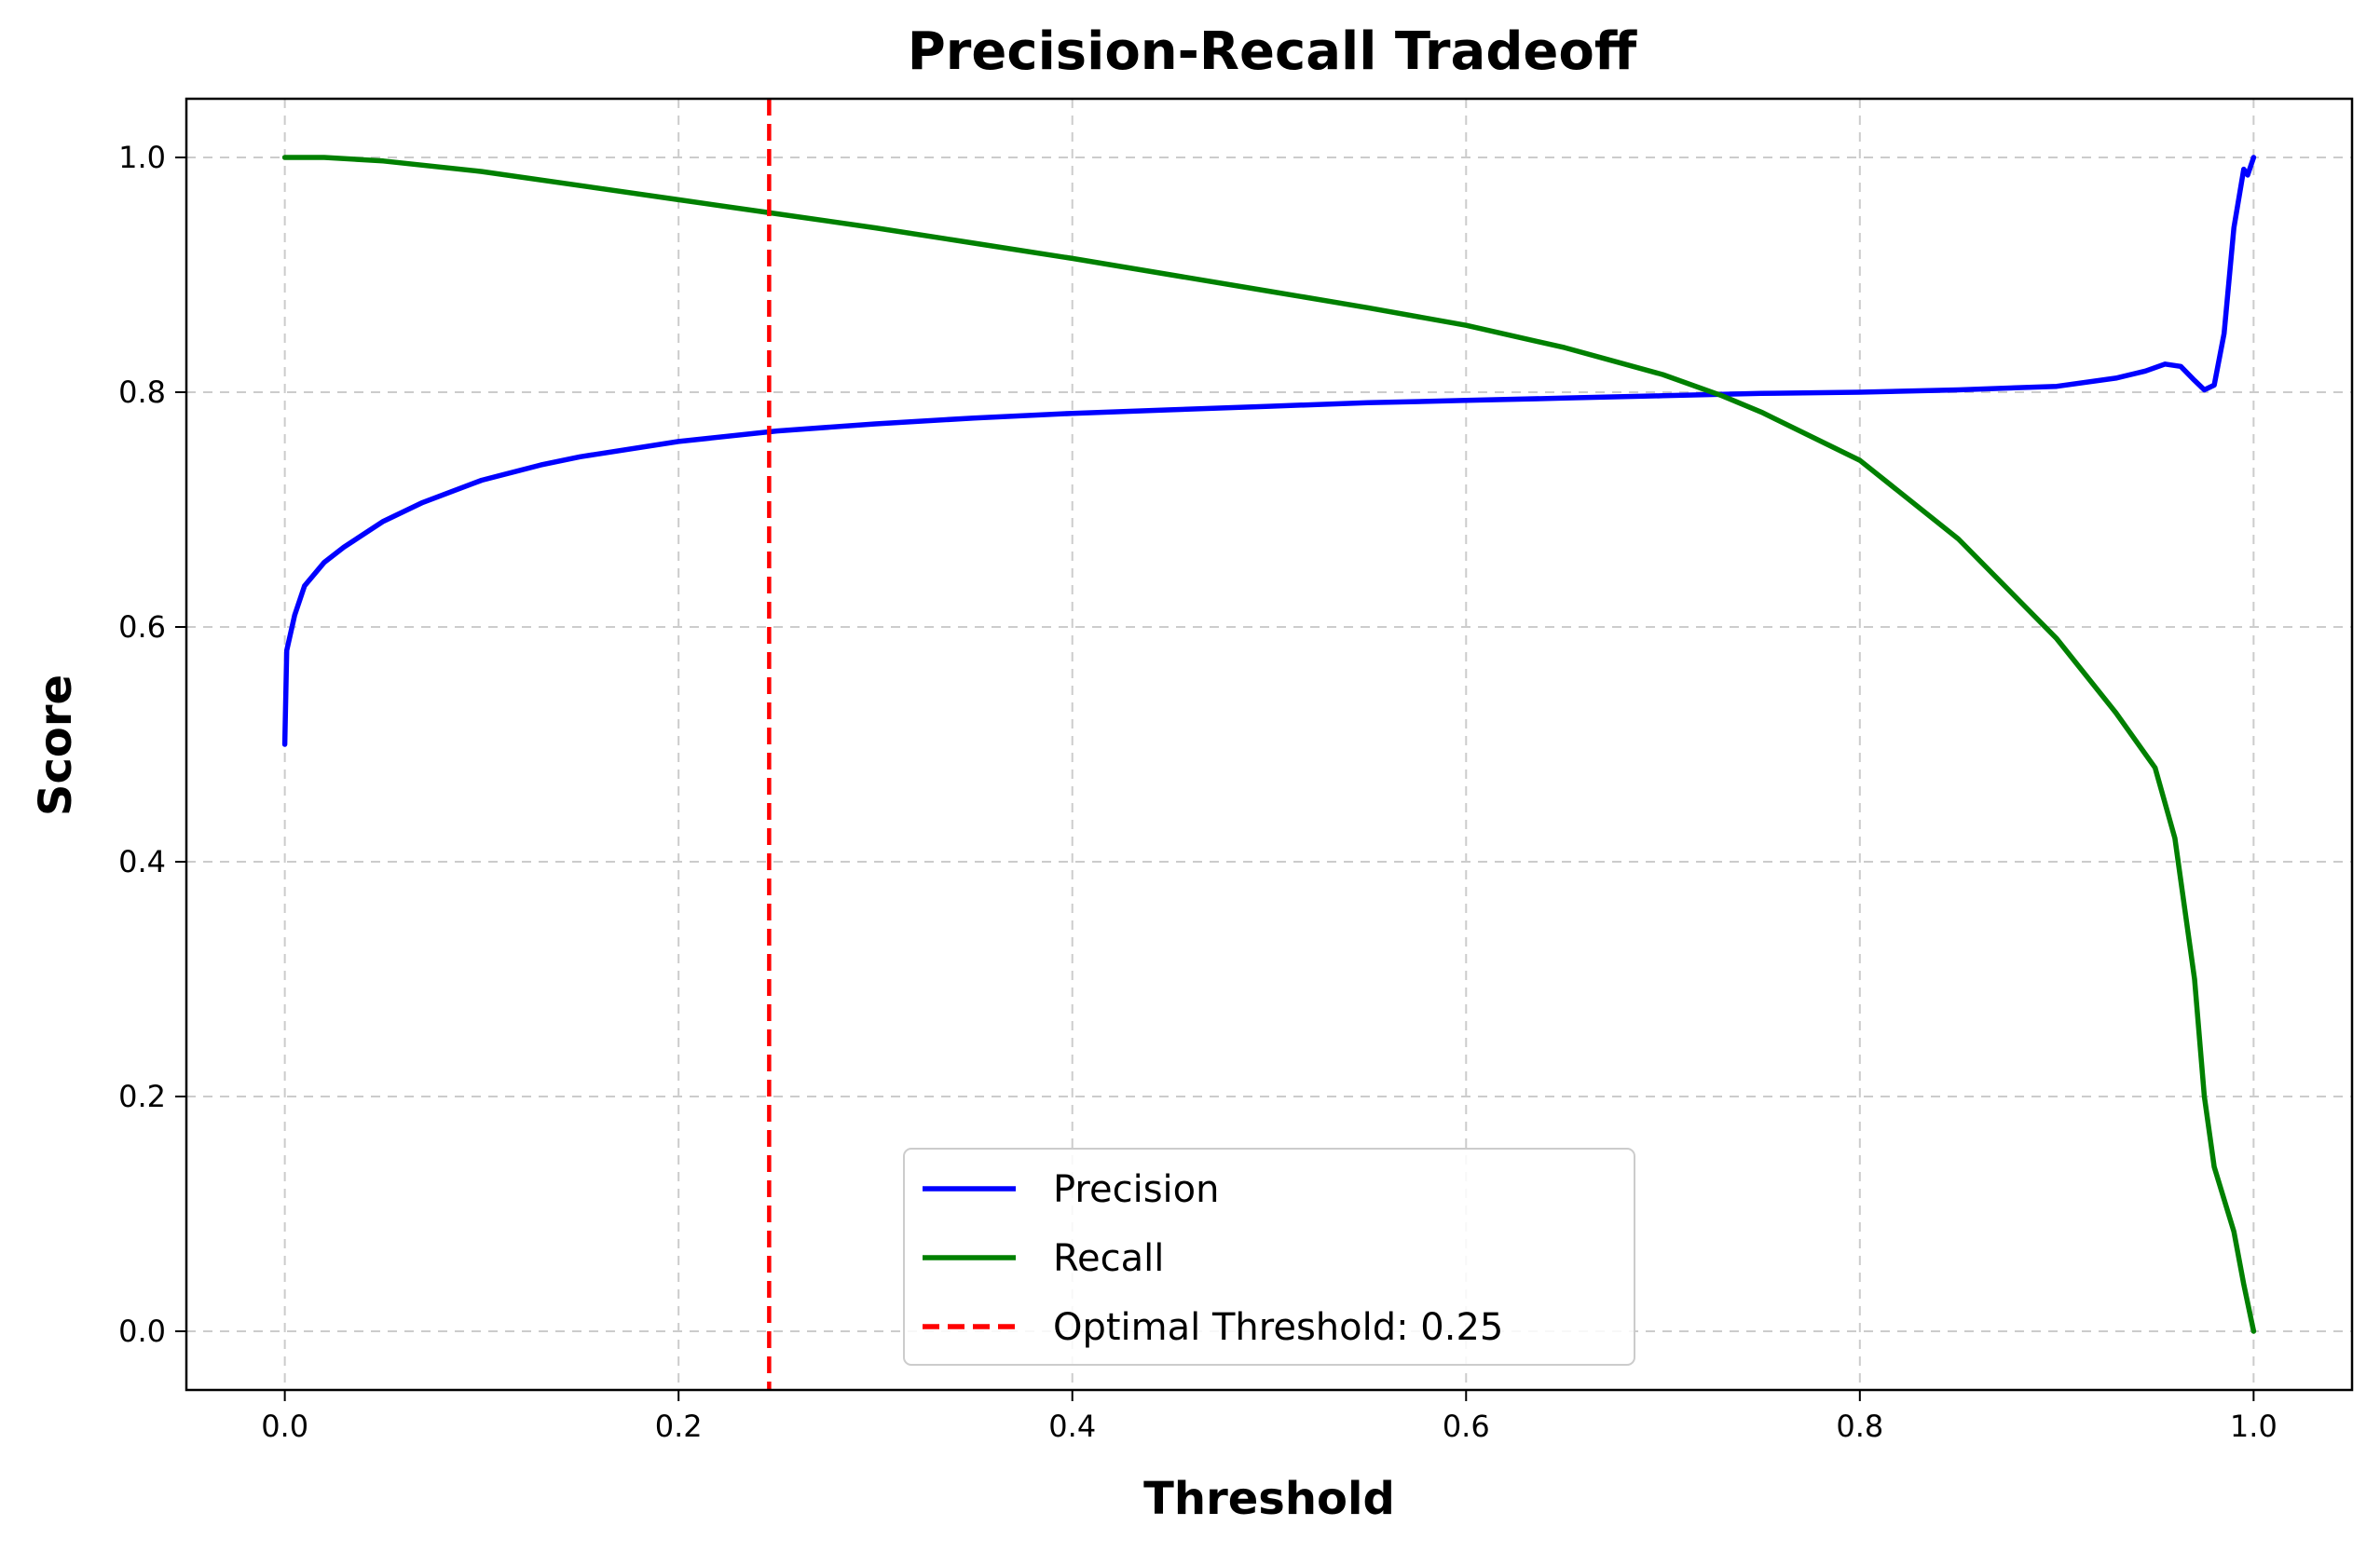 The width and height of the screenshot is (2380, 1553). Describe the element at coordinates (679, 1426) in the screenshot. I see `x-tick-label: 0.2` at that location.